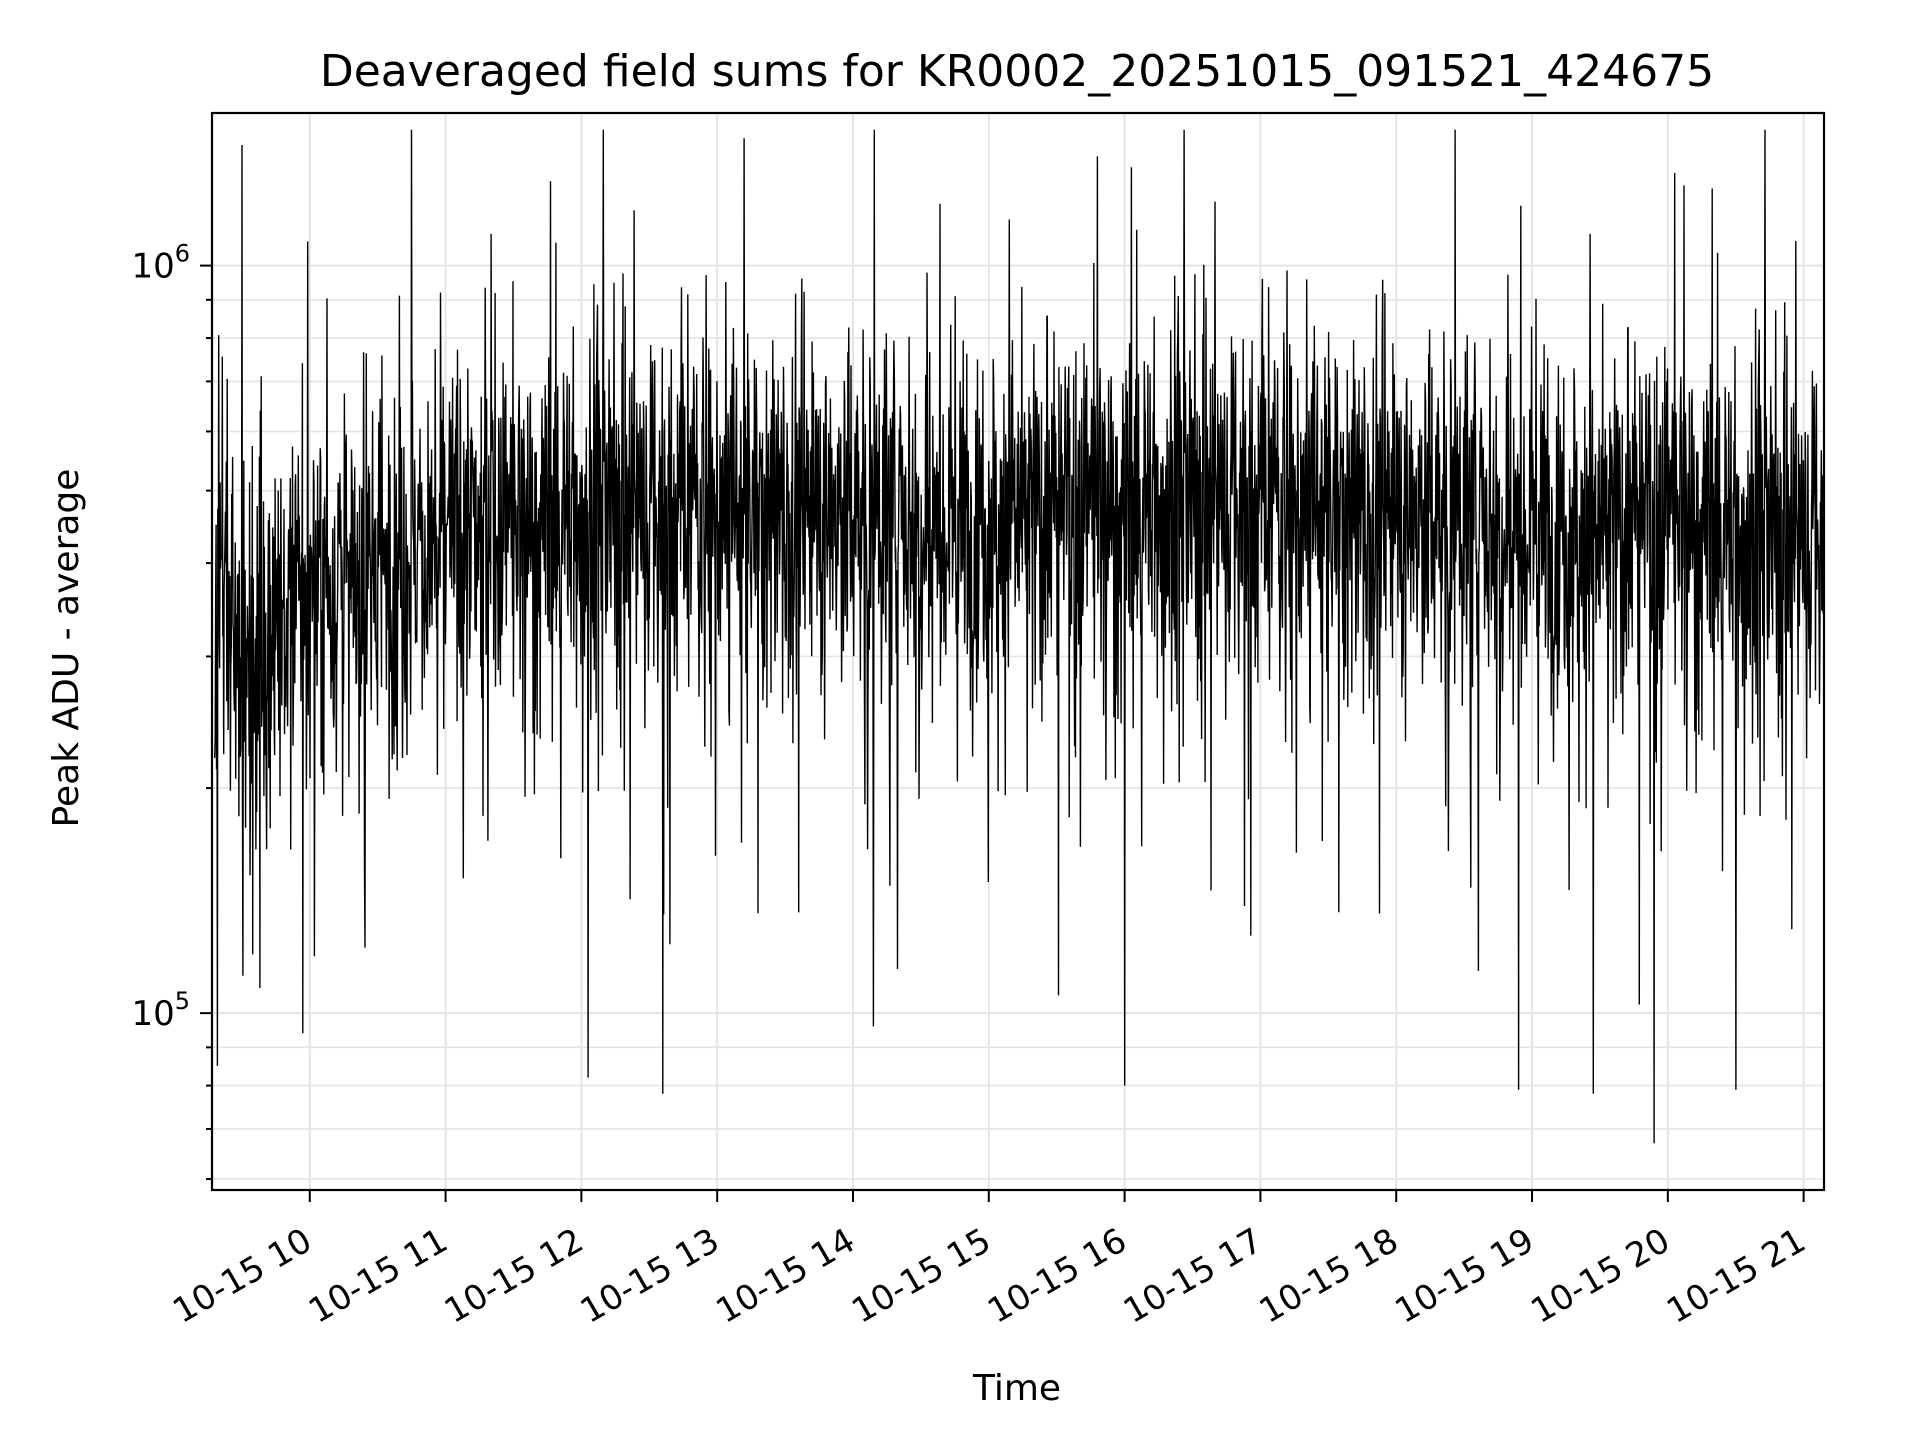 The width and height of the screenshot is (1920, 1440). I want to click on x-axis-label: Time, so click(1016, 1388).